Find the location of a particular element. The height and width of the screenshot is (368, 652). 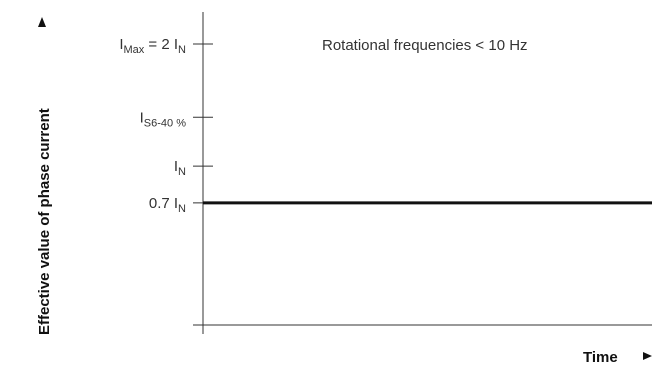

y-tick-label: IS6-40 % is located at coordinates (163, 119).